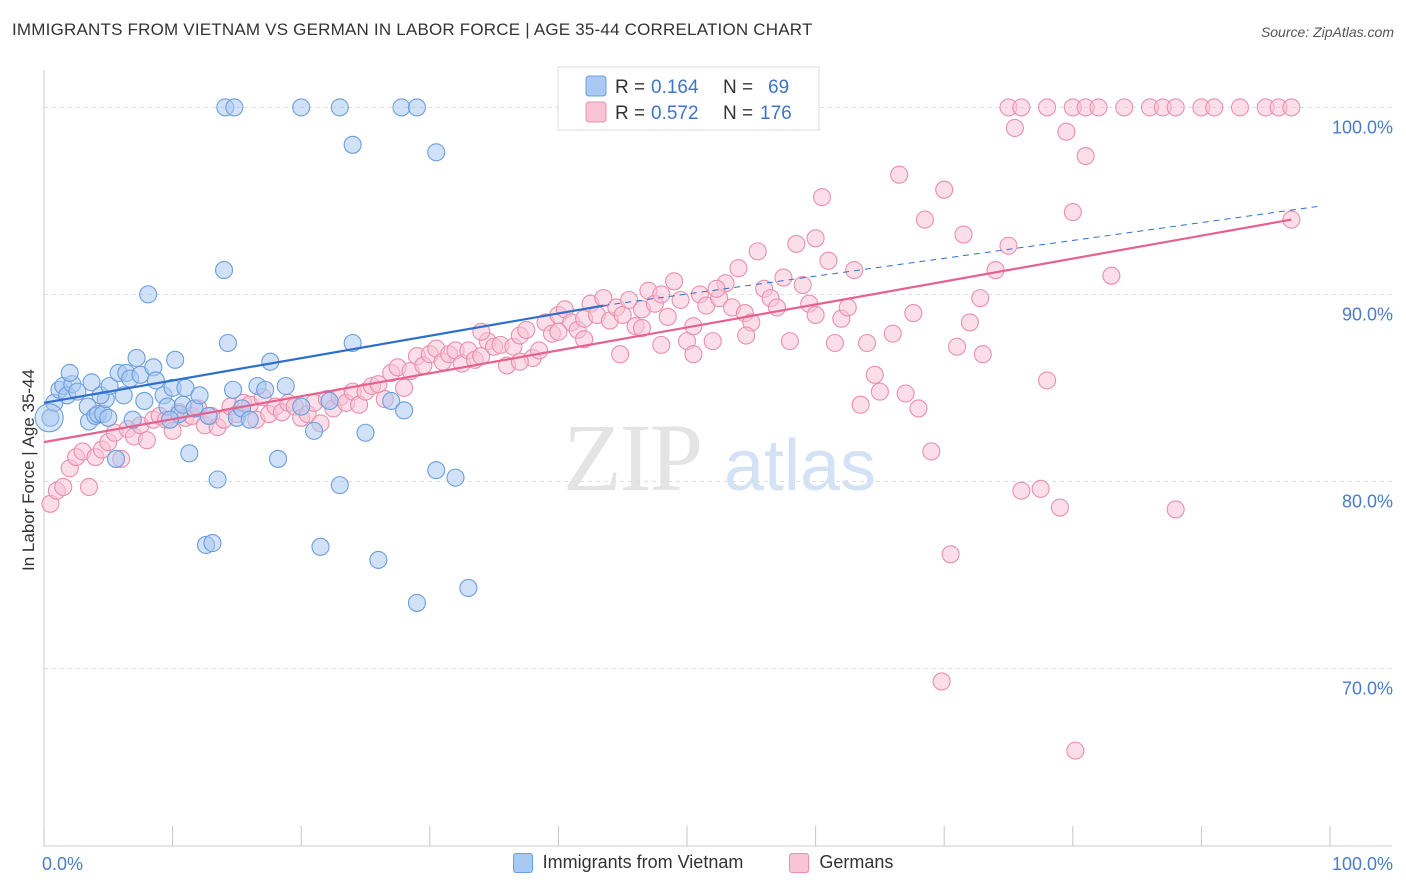 Image resolution: width=1406 pixels, height=892 pixels. I want to click on x-tick-label-0: 0.0%, so click(62, 864).